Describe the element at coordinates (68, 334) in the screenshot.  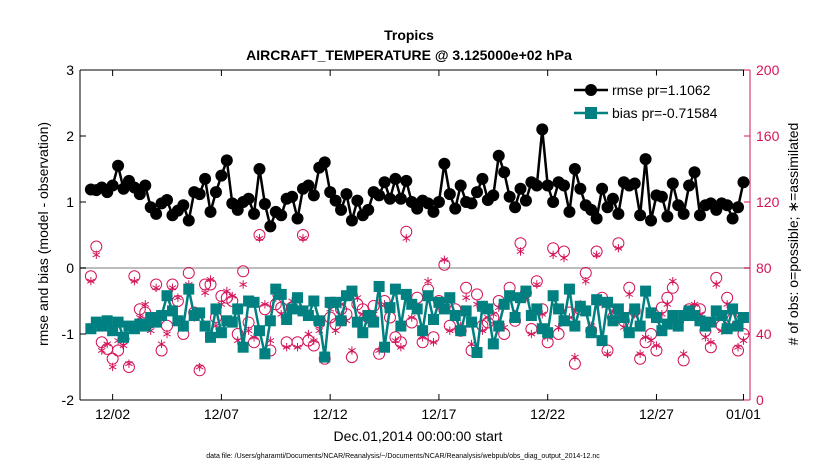
I see `y-tick-label: -1` at that location.